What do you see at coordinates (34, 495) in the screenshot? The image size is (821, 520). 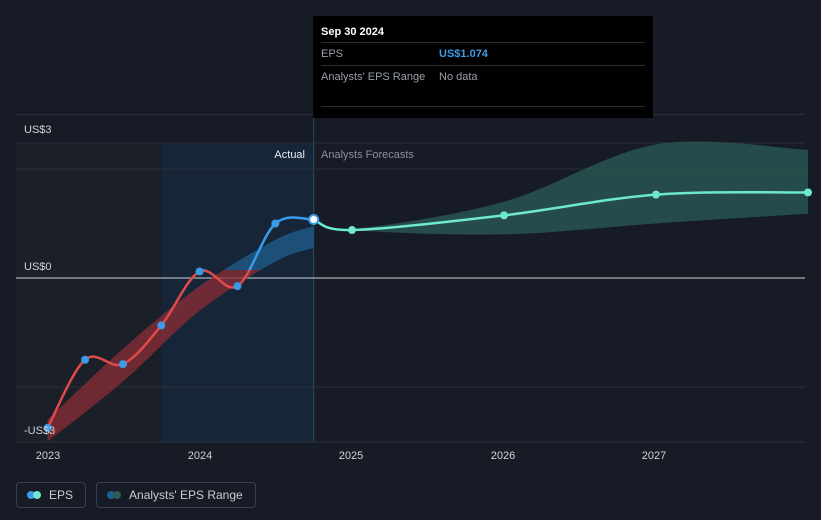 I see `eps-legend-icon` at bounding box center [34, 495].